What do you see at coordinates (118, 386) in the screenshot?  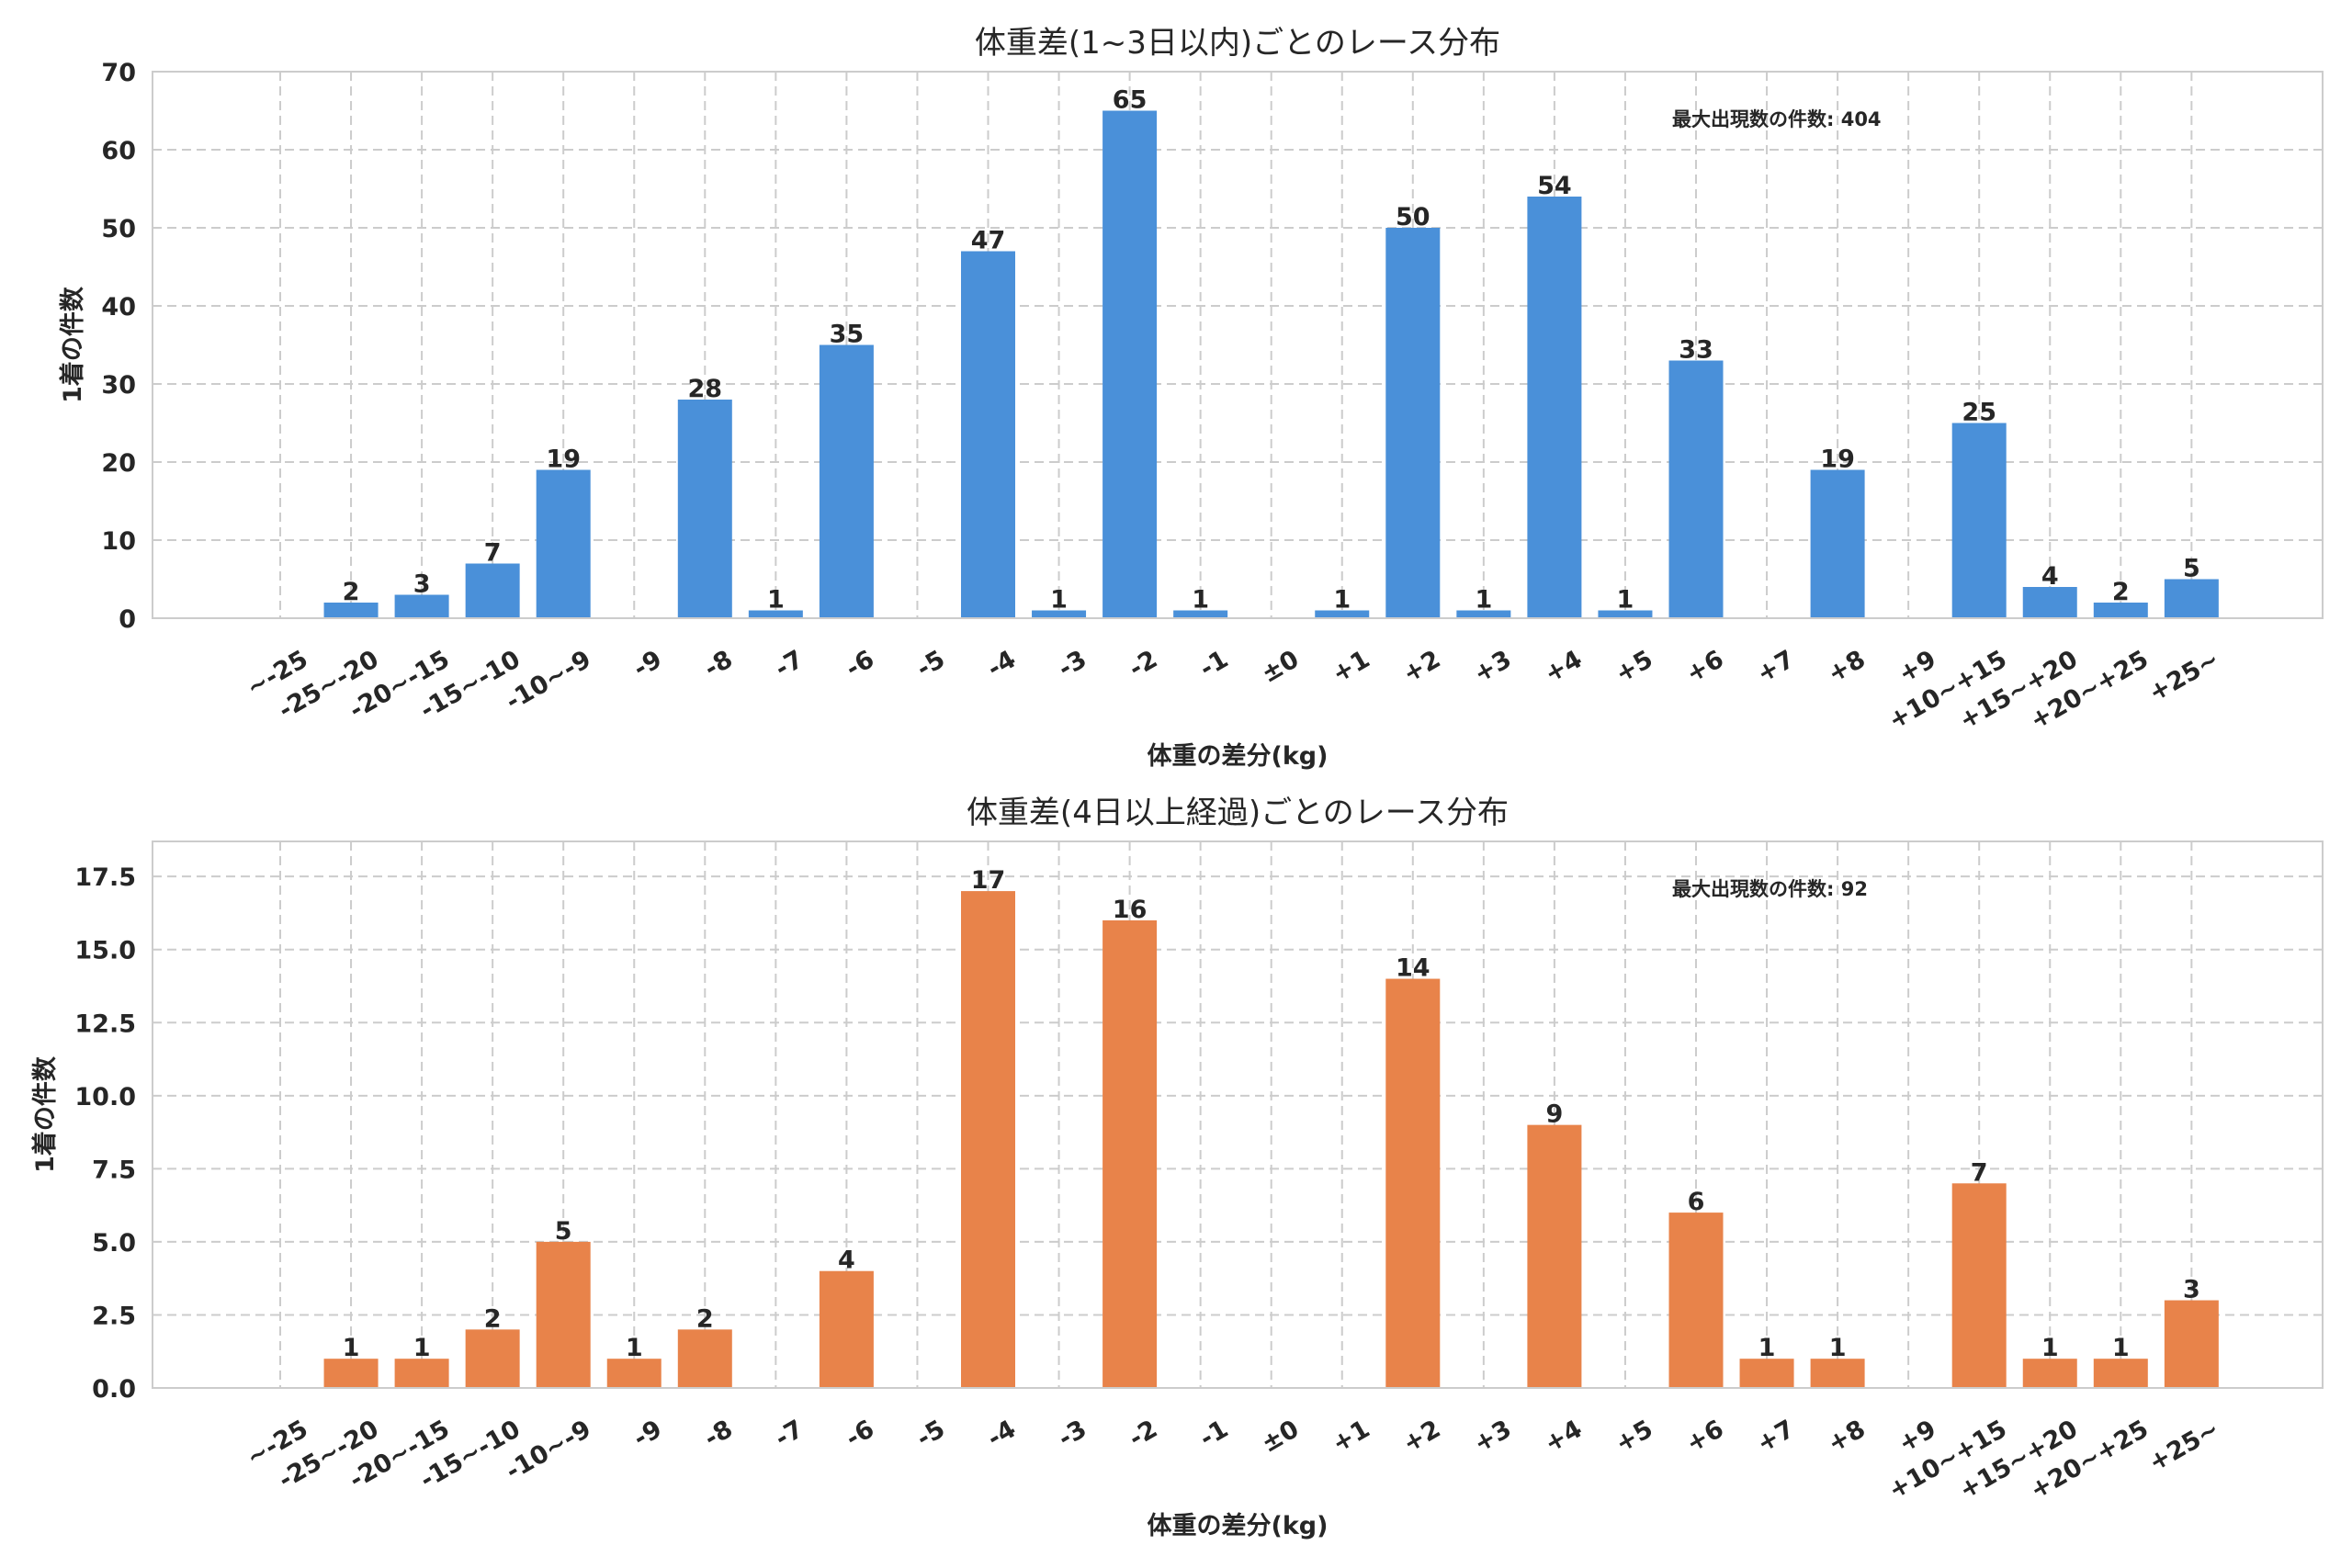 I see `y-tick-label: 30` at bounding box center [118, 386].